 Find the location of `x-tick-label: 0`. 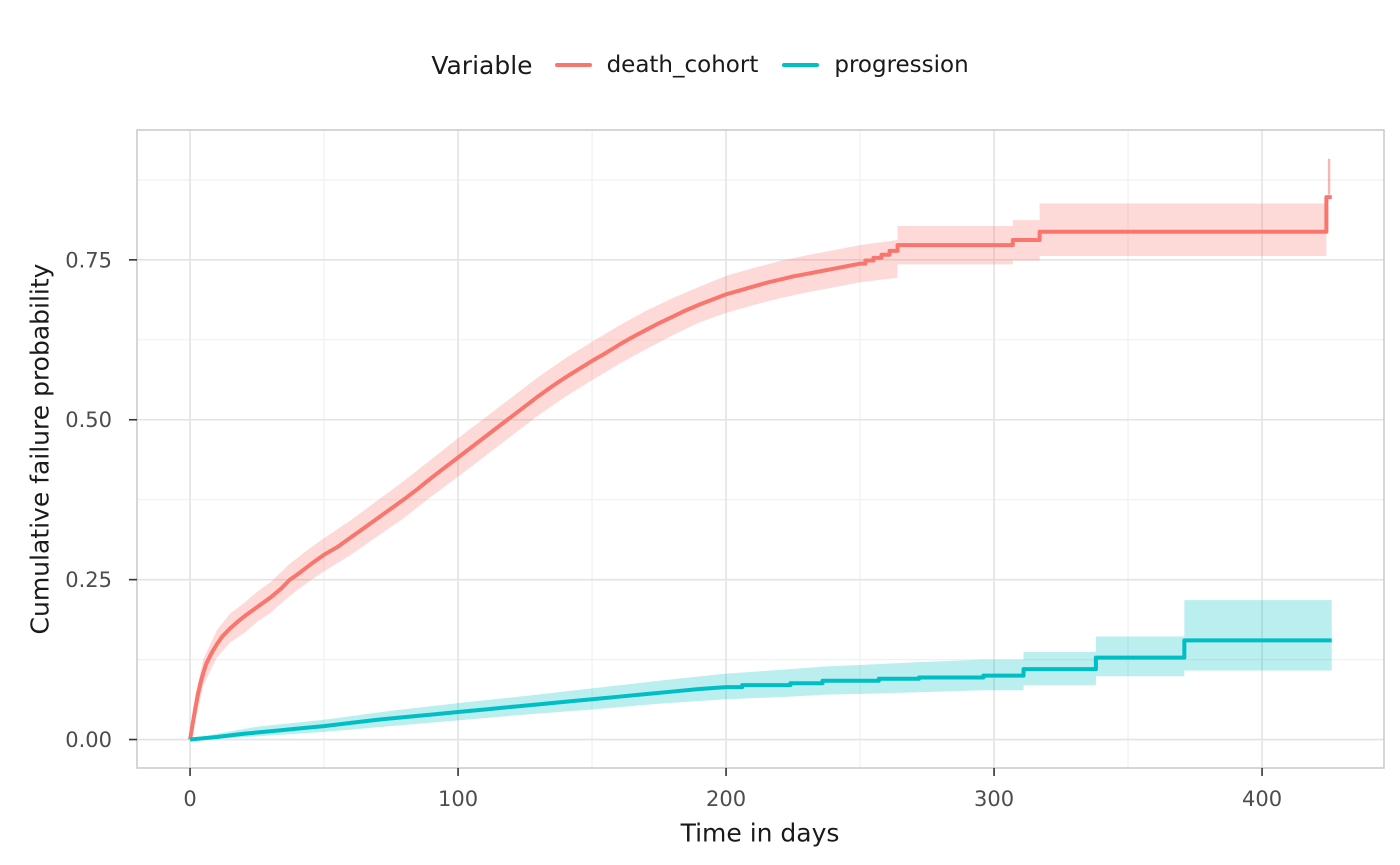

x-tick-label: 0 is located at coordinates (189, 799).